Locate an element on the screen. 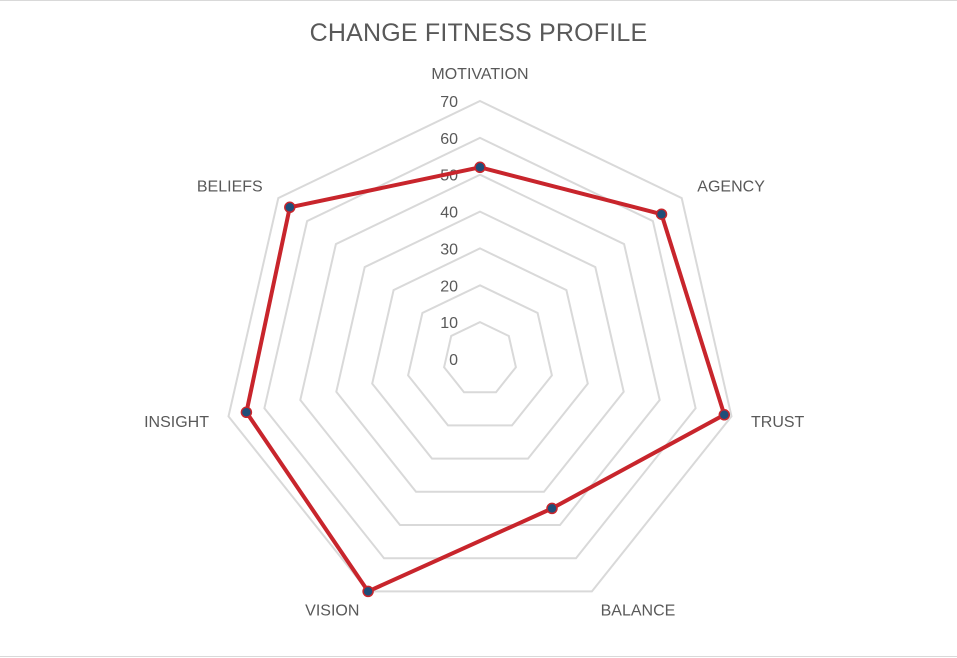 This screenshot has width=957, height=658. data-point-insight is located at coordinates (246, 412).